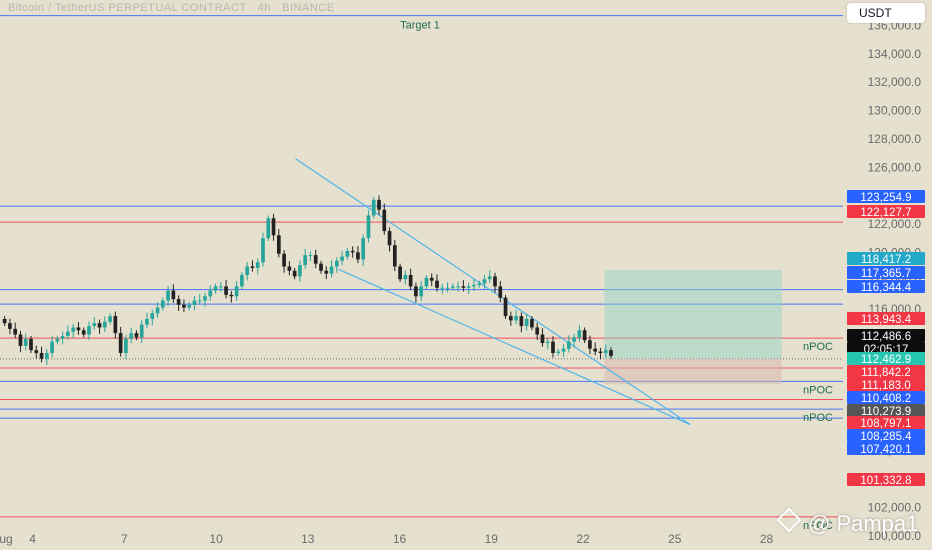 The image size is (932, 550). Describe the element at coordinates (387, 539) in the screenshot. I see `time-axis: Aug 4 7 10 13 16 19 22 25 28` at that location.